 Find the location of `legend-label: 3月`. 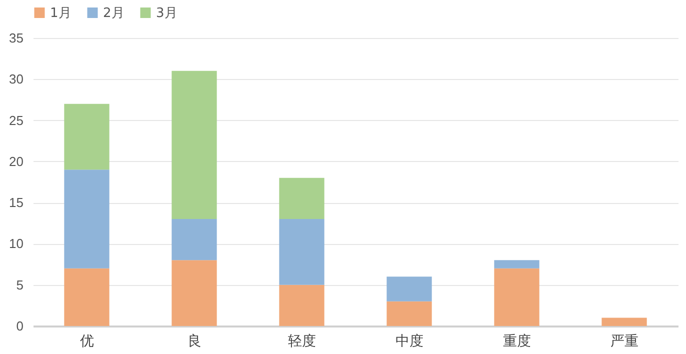

legend-label: 3月 is located at coordinates (167, 13).